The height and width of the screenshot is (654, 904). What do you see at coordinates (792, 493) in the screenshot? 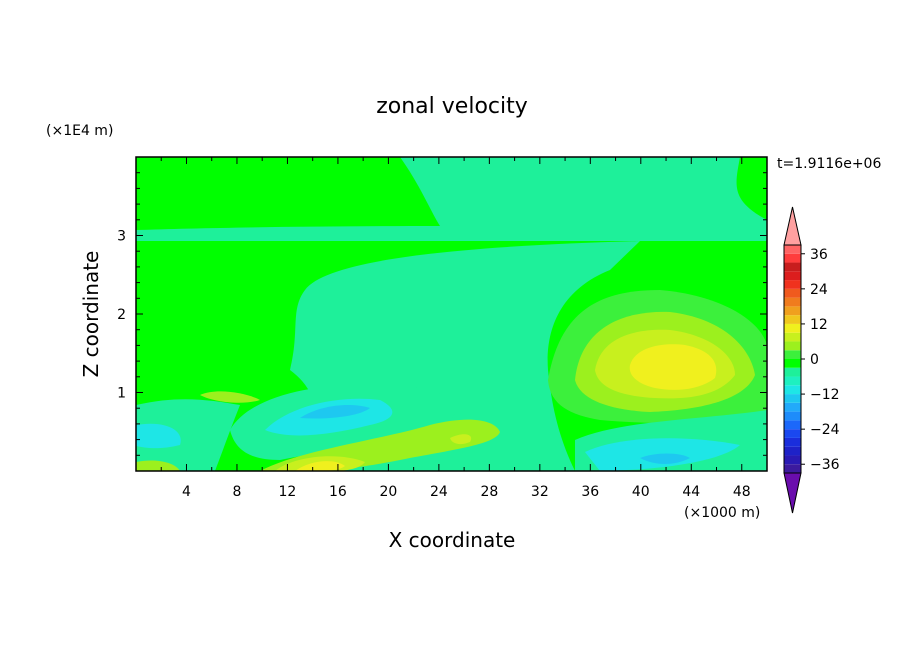
I see `colorbar-bottom-arrow` at bounding box center [792, 493].